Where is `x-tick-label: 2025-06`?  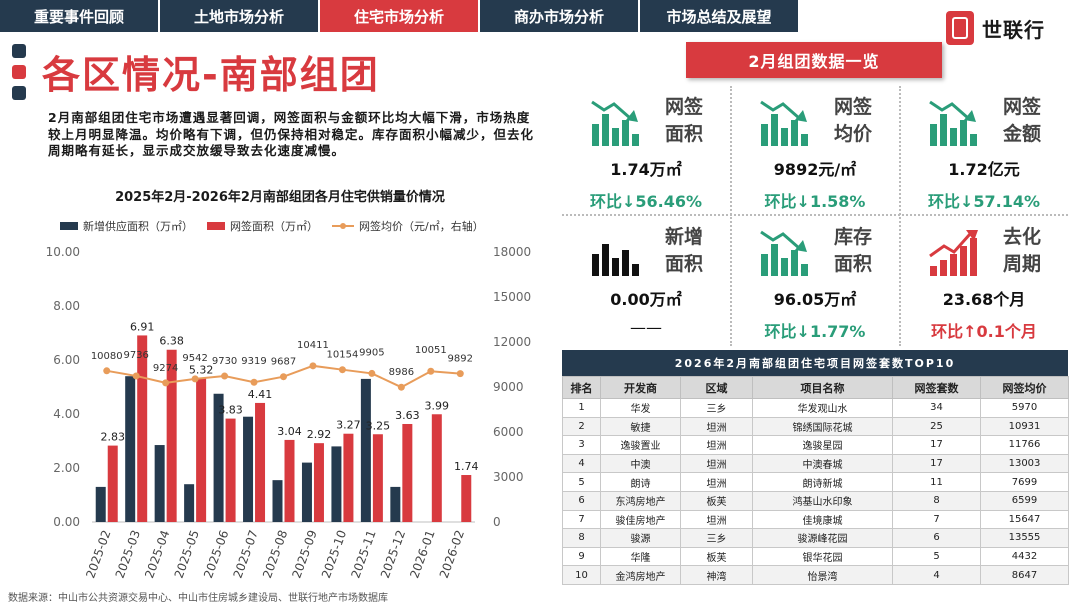 x-tick-label: 2025-06 is located at coordinates (216, 554).